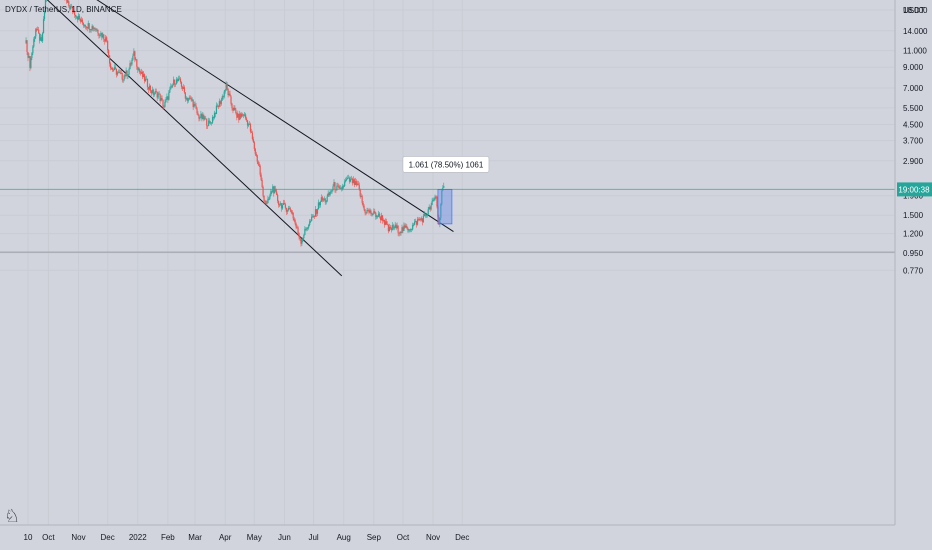 Image resolution: width=932 pixels, height=550 pixels. Describe the element at coordinates (445, 207) in the screenshot. I see `measure-range-box` at that location.